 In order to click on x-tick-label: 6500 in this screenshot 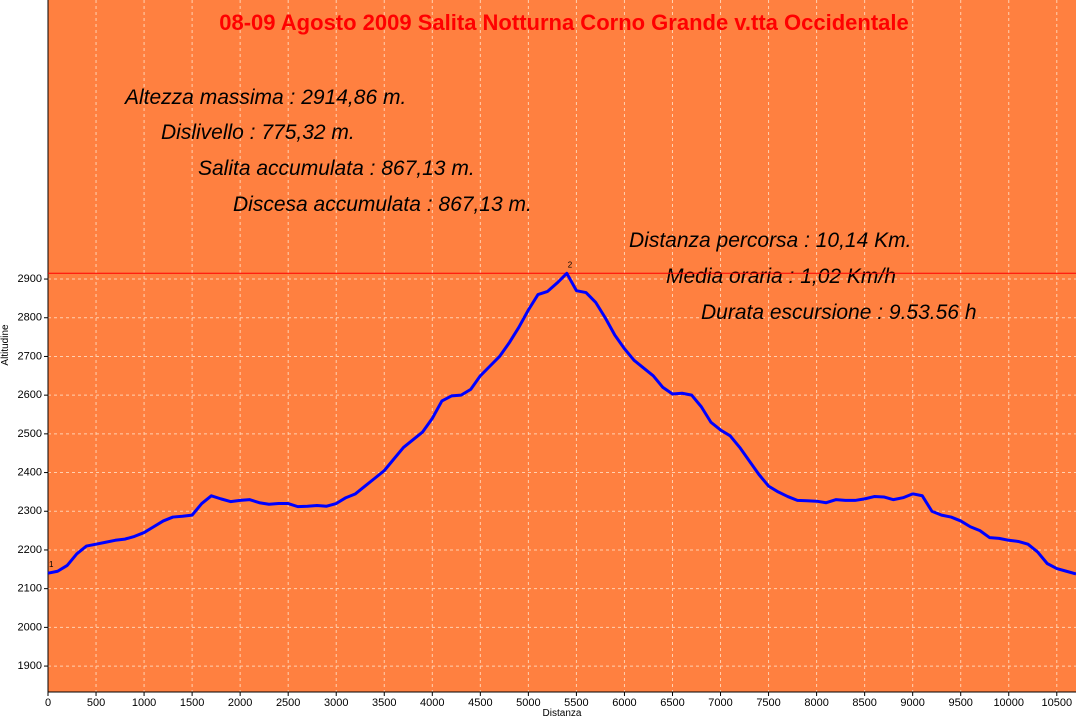, I will do `click(672, 703)`.